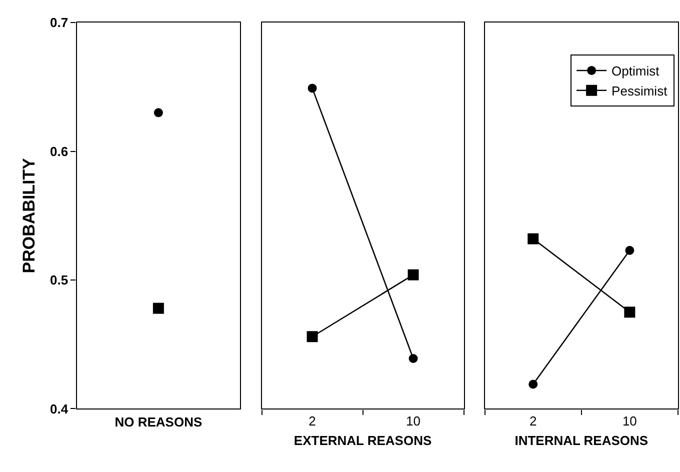  I want to click on x-axis-title: INTERNAL REASONS, so click(581, 440).